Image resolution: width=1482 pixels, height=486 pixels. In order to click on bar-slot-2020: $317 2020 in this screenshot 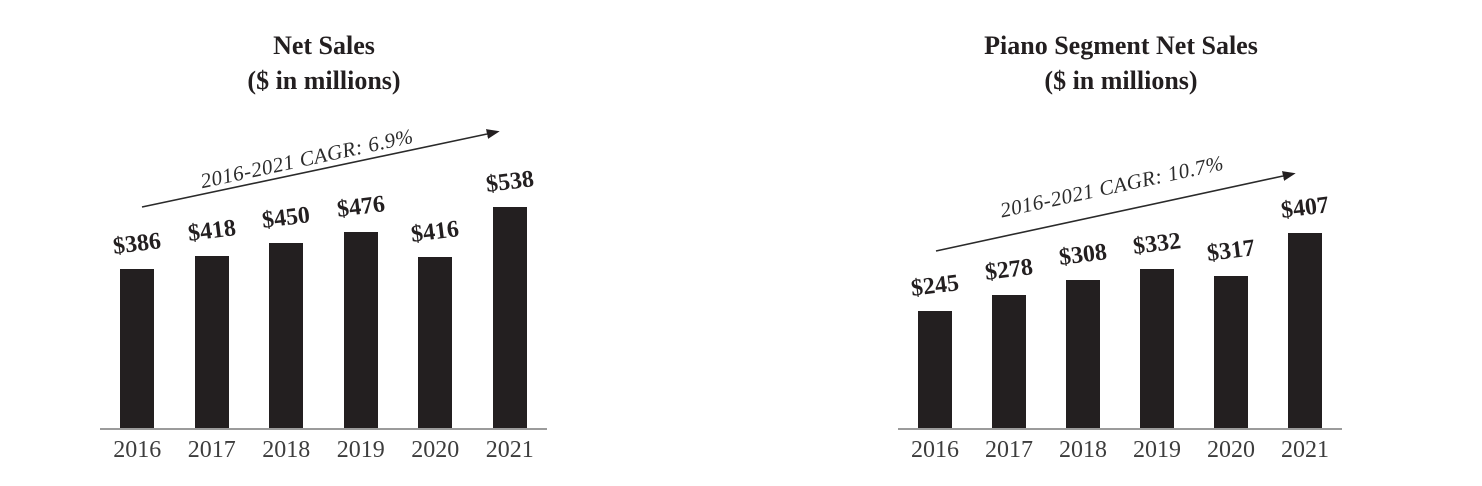, I will do `click(1231, 330)`.